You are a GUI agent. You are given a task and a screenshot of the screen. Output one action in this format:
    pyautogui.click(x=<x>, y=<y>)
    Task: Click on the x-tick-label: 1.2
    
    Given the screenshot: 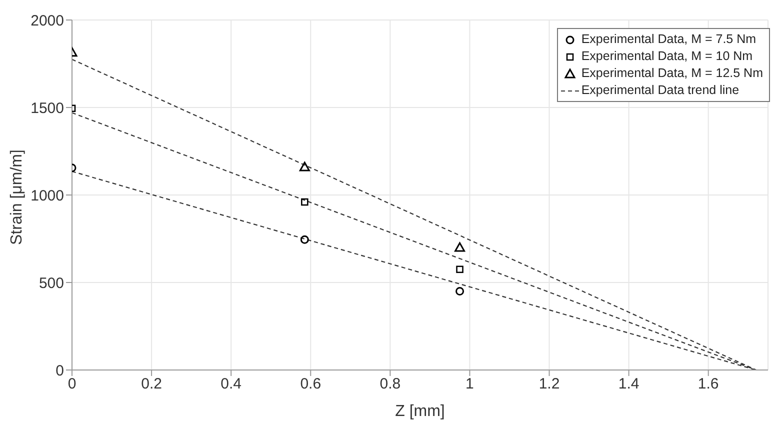 What is the action you would take?
    pyautogui.click(x=549, y=384)
    